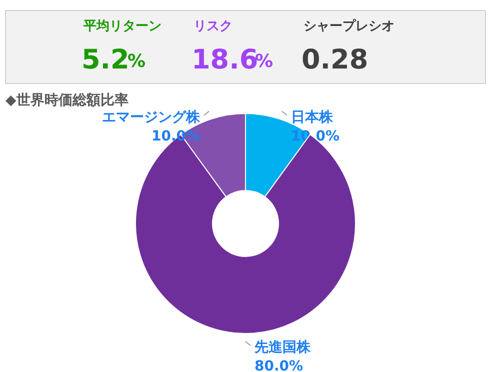 The height and width of the screenshot is (372, 490). I want to click on text: 18.6%, so click(233, 60).